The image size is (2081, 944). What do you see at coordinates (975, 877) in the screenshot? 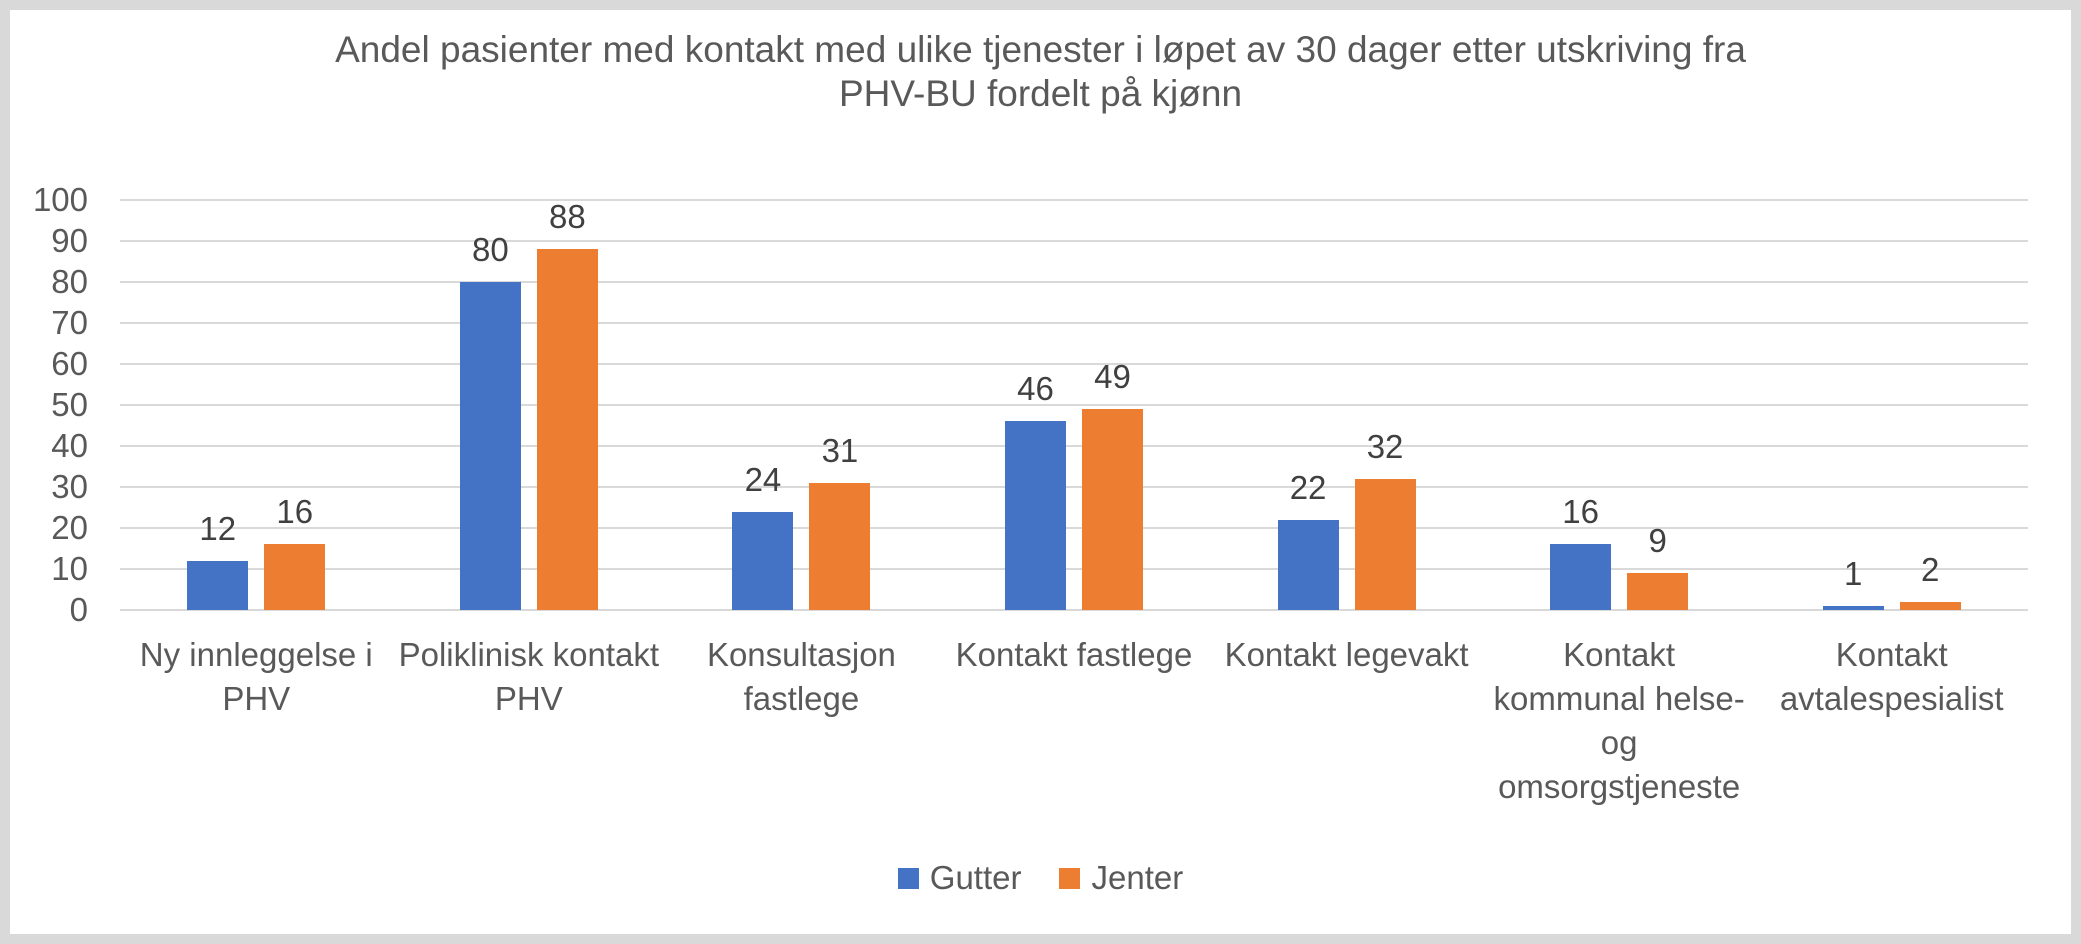
I see `legend-label: Gutter` at bounding box center [975, 877].